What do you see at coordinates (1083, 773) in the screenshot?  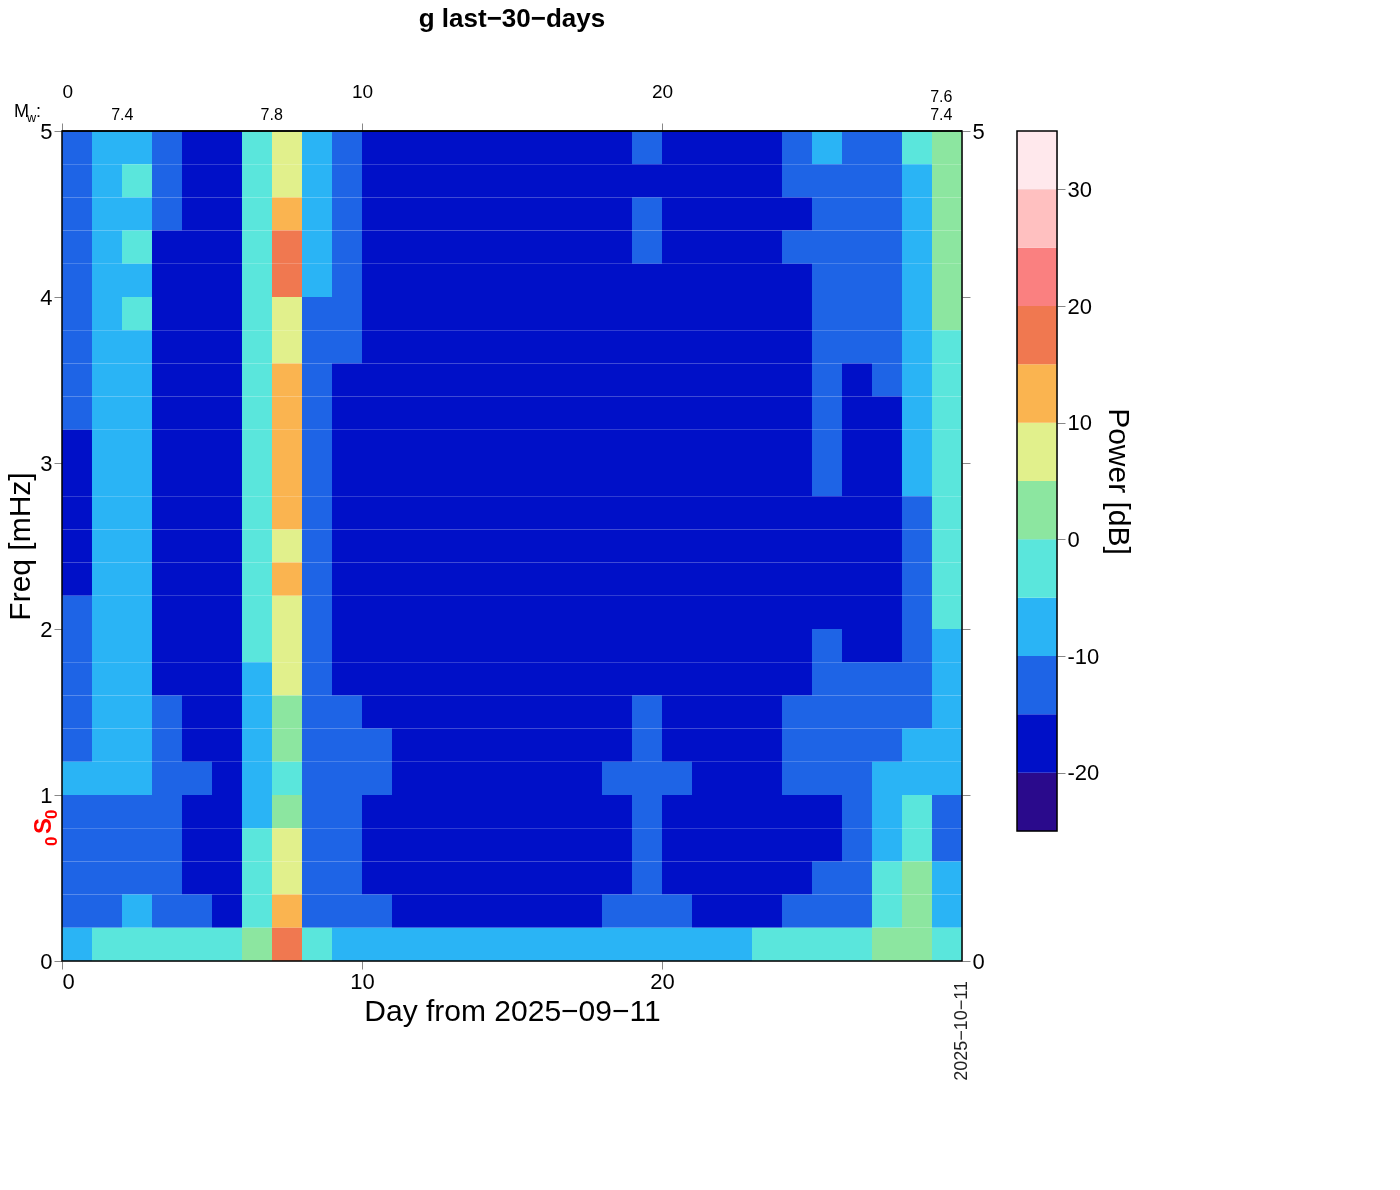 I see `color-bar-label: -20` at bounding box center [1083, 773].